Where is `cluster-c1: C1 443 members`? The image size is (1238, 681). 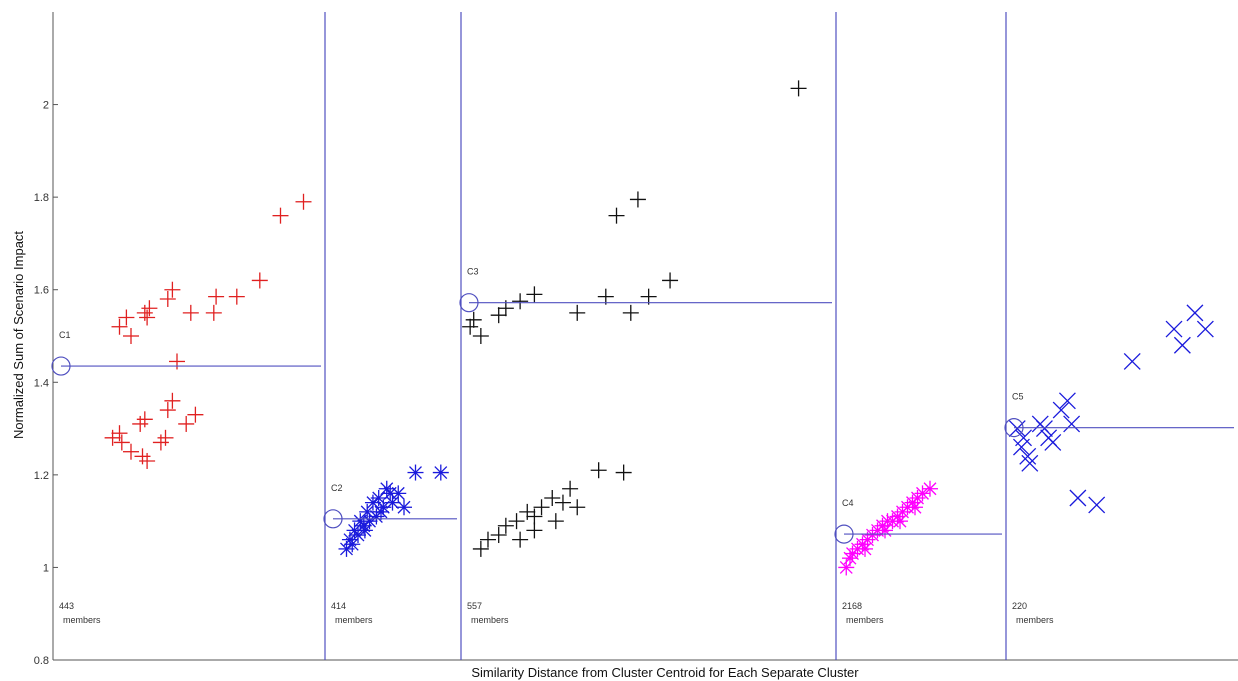 cluster-c1: C1 443 members is located at coordinates (186, 409).